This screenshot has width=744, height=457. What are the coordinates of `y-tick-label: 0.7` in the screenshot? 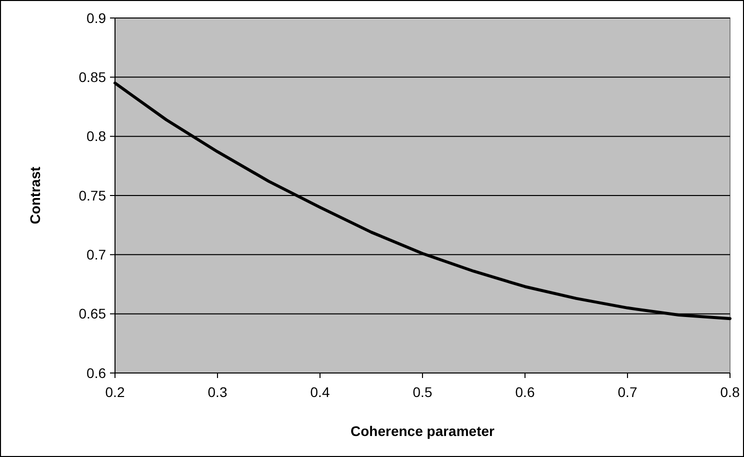 It's located at (96, 254).